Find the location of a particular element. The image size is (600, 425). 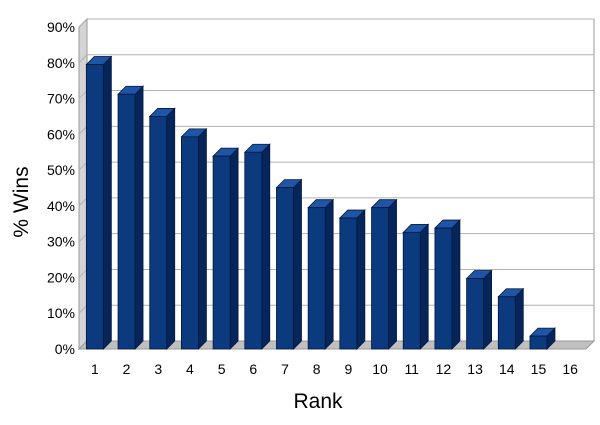

x-tick-label: 13 is located at coordinates (475, 369).